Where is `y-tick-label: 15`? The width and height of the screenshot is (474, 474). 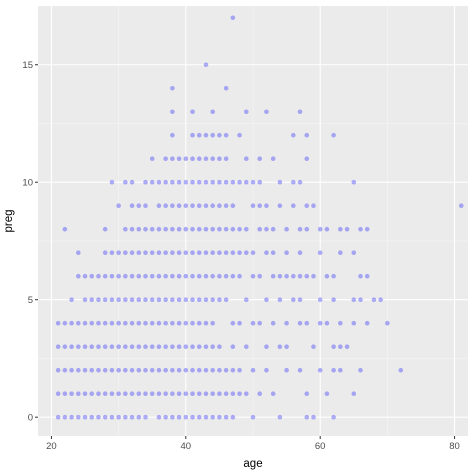
y-tick-label: 15 is located at coordinates (27, 65).